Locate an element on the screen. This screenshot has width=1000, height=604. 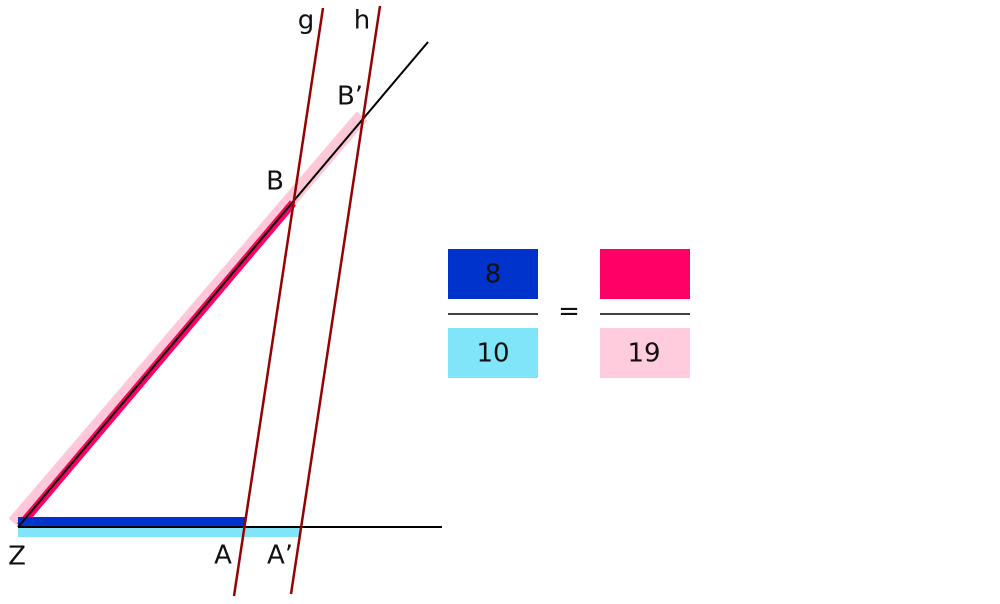
point-label: A’ is located at coordinates (280, 556).